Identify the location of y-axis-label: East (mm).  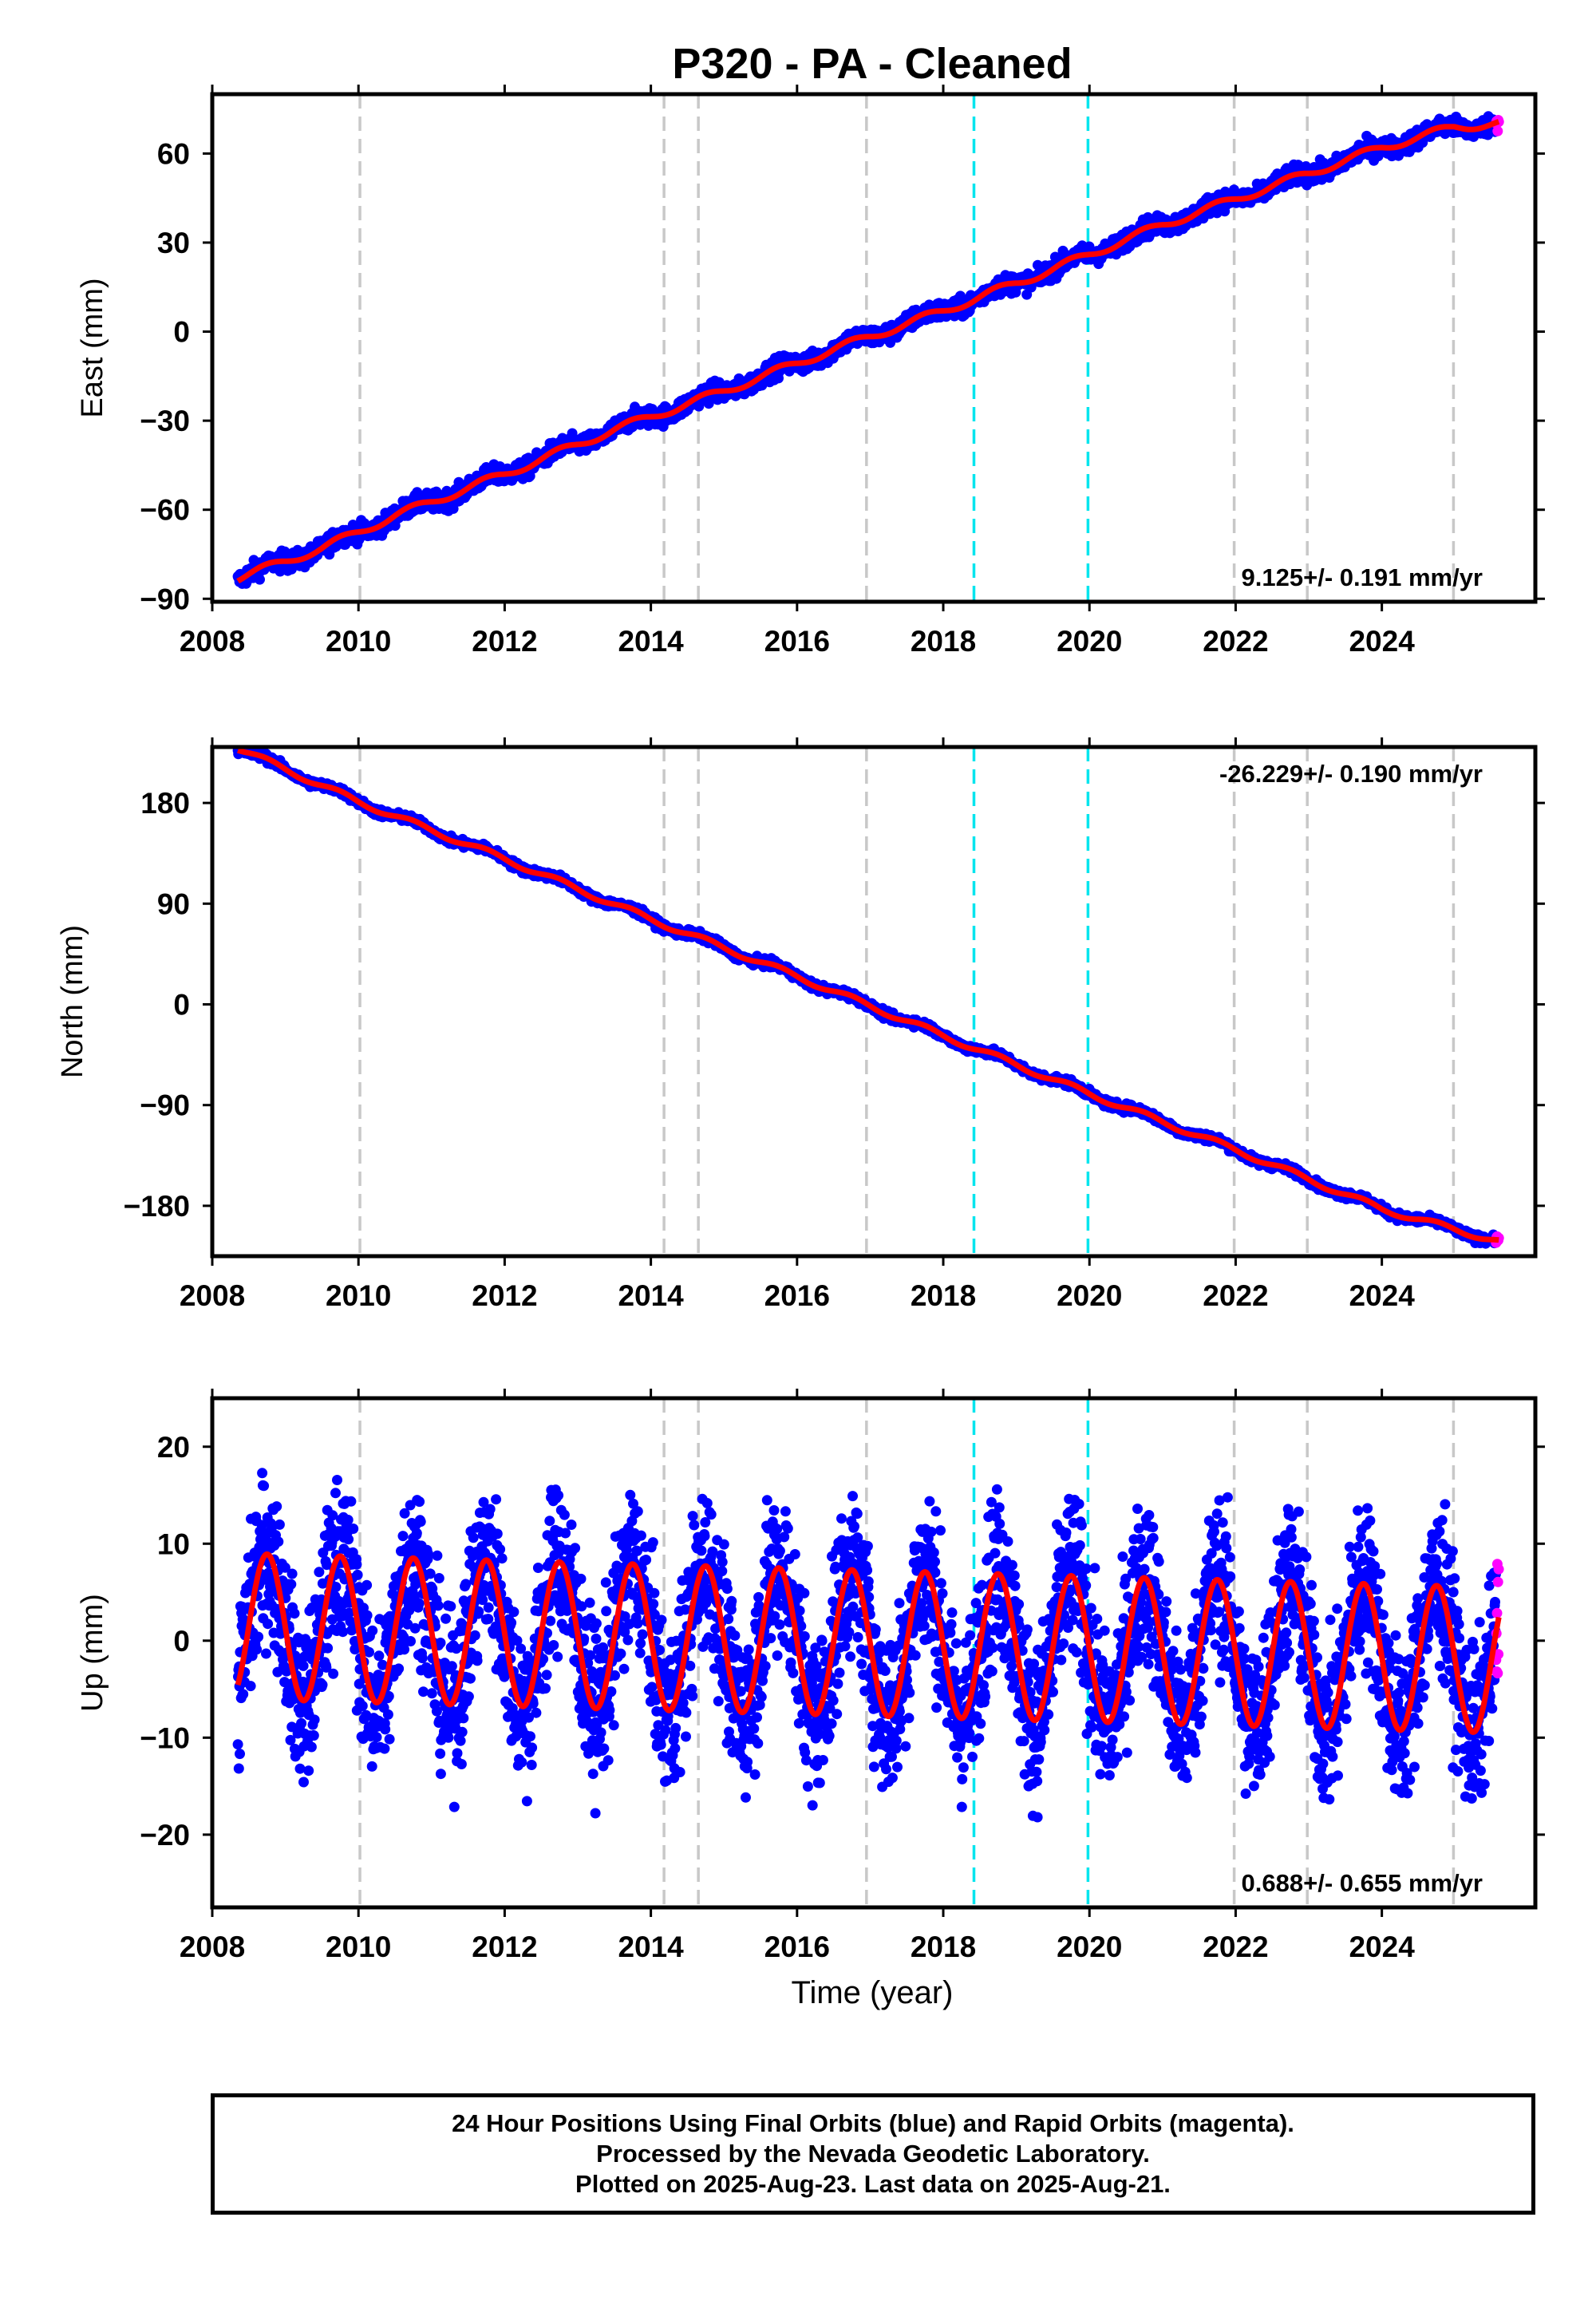
(92, 347).